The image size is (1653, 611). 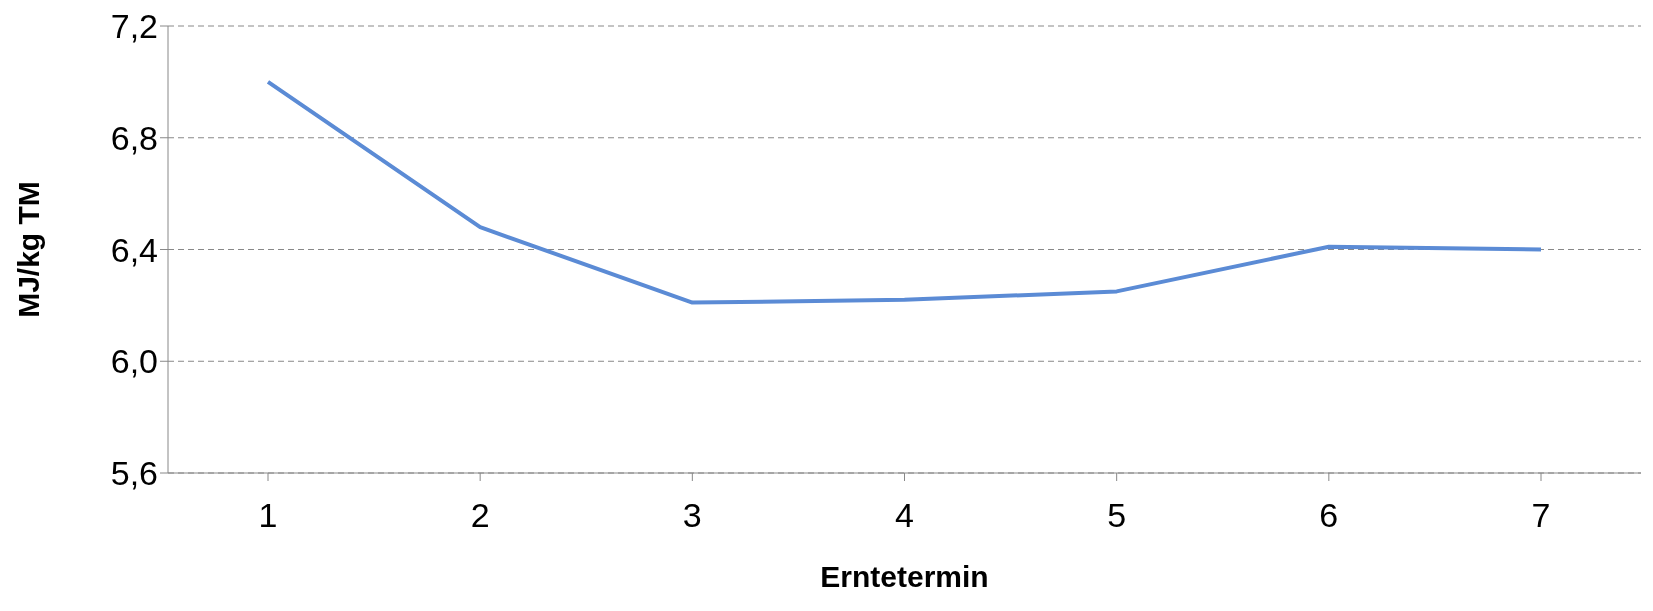 I want to click on y-tick-label: 6,8, so click(x=134, y=137).